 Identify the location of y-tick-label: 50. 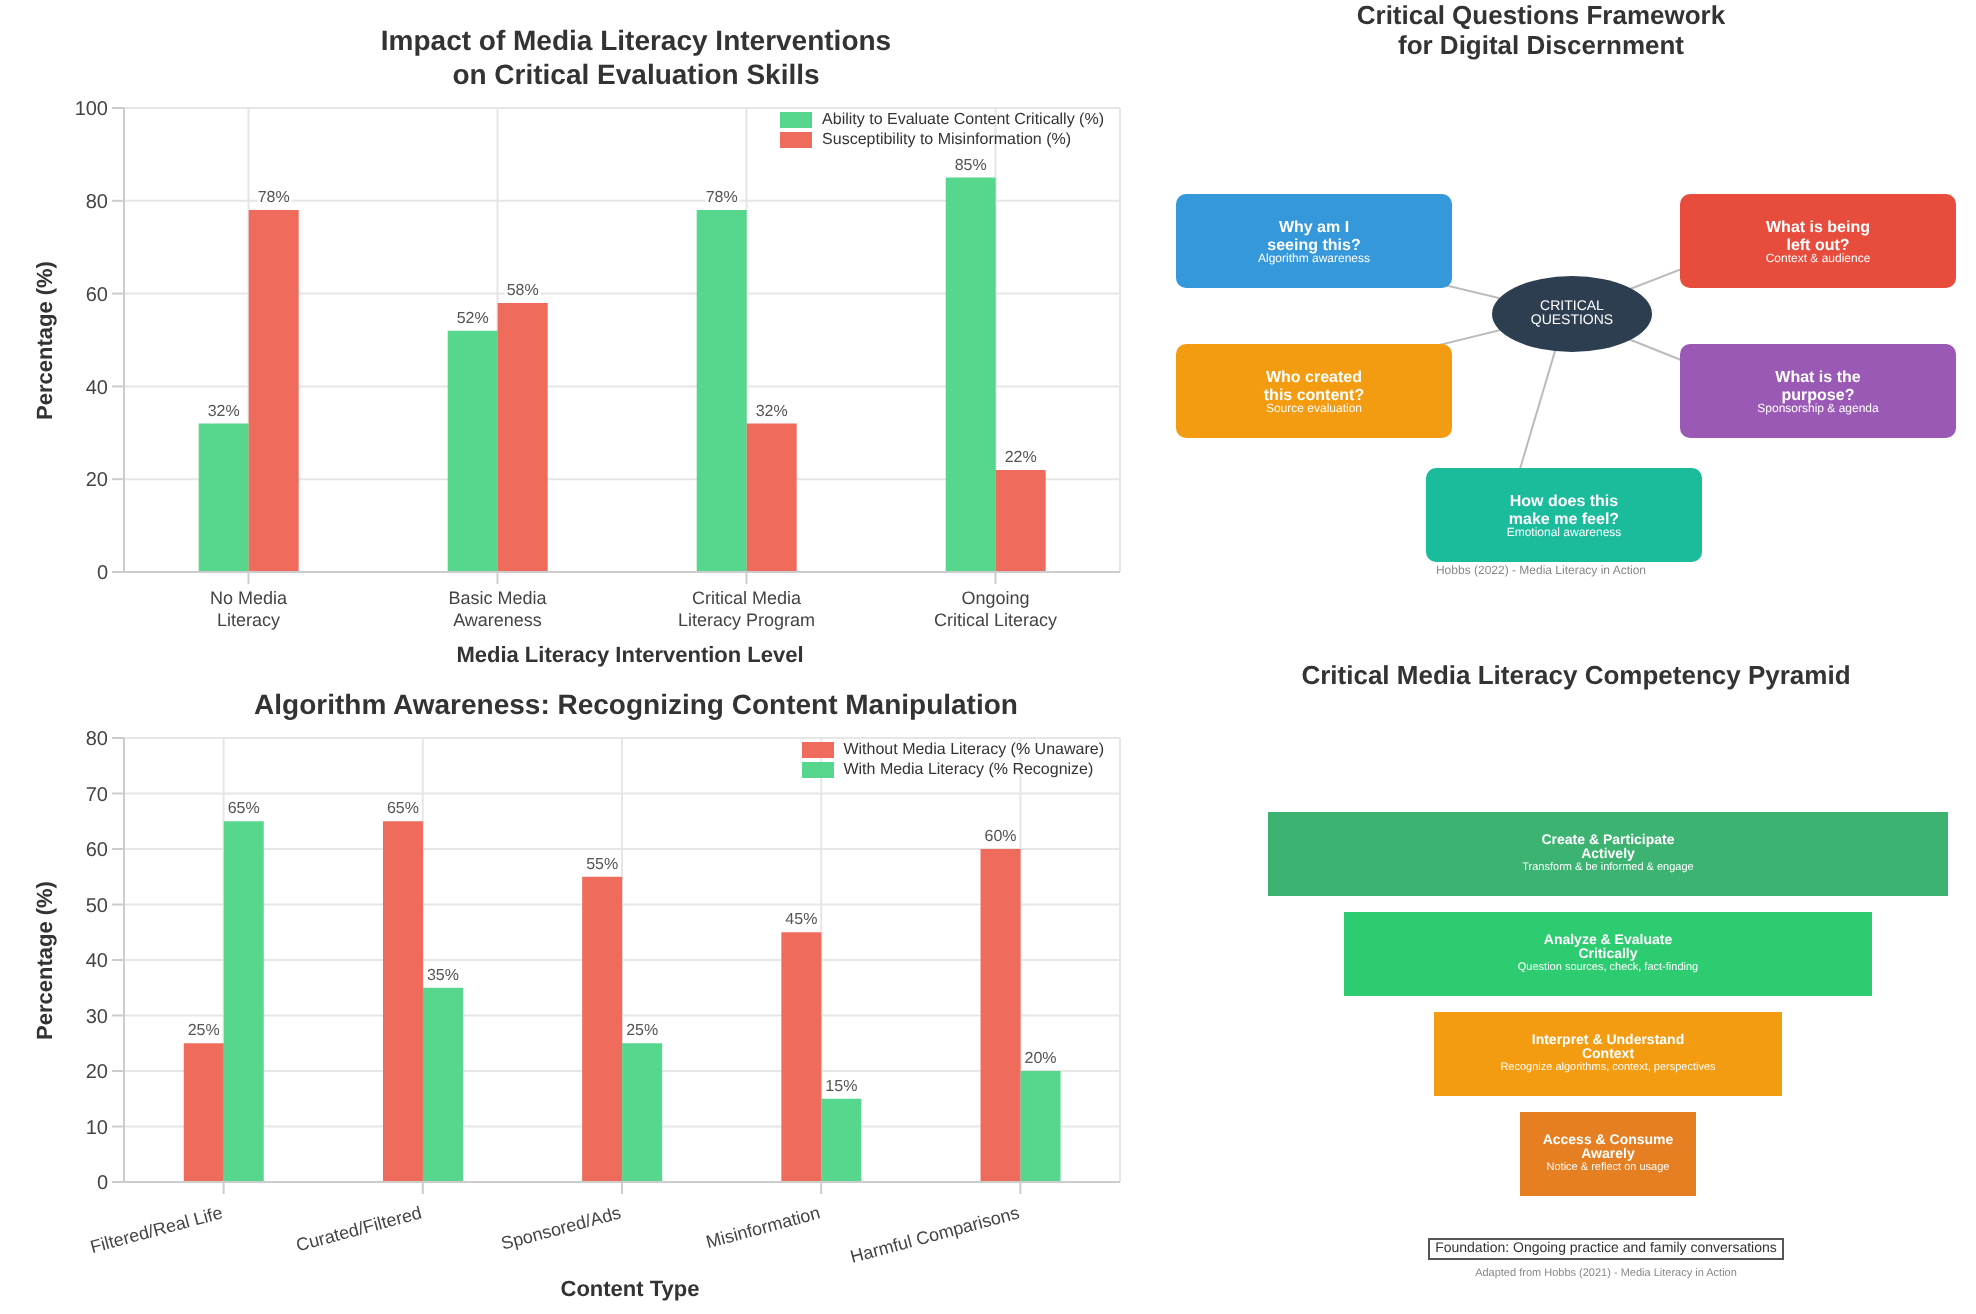
(97, 906).